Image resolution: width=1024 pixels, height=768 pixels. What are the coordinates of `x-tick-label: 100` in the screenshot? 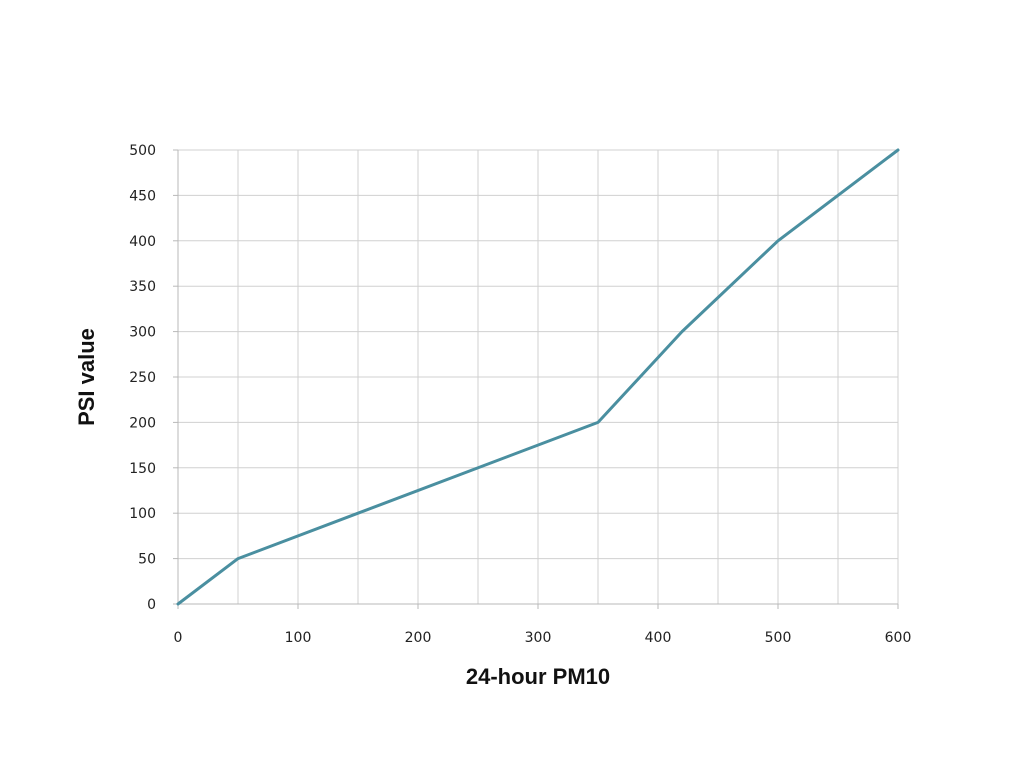 It's located at (298, 638).